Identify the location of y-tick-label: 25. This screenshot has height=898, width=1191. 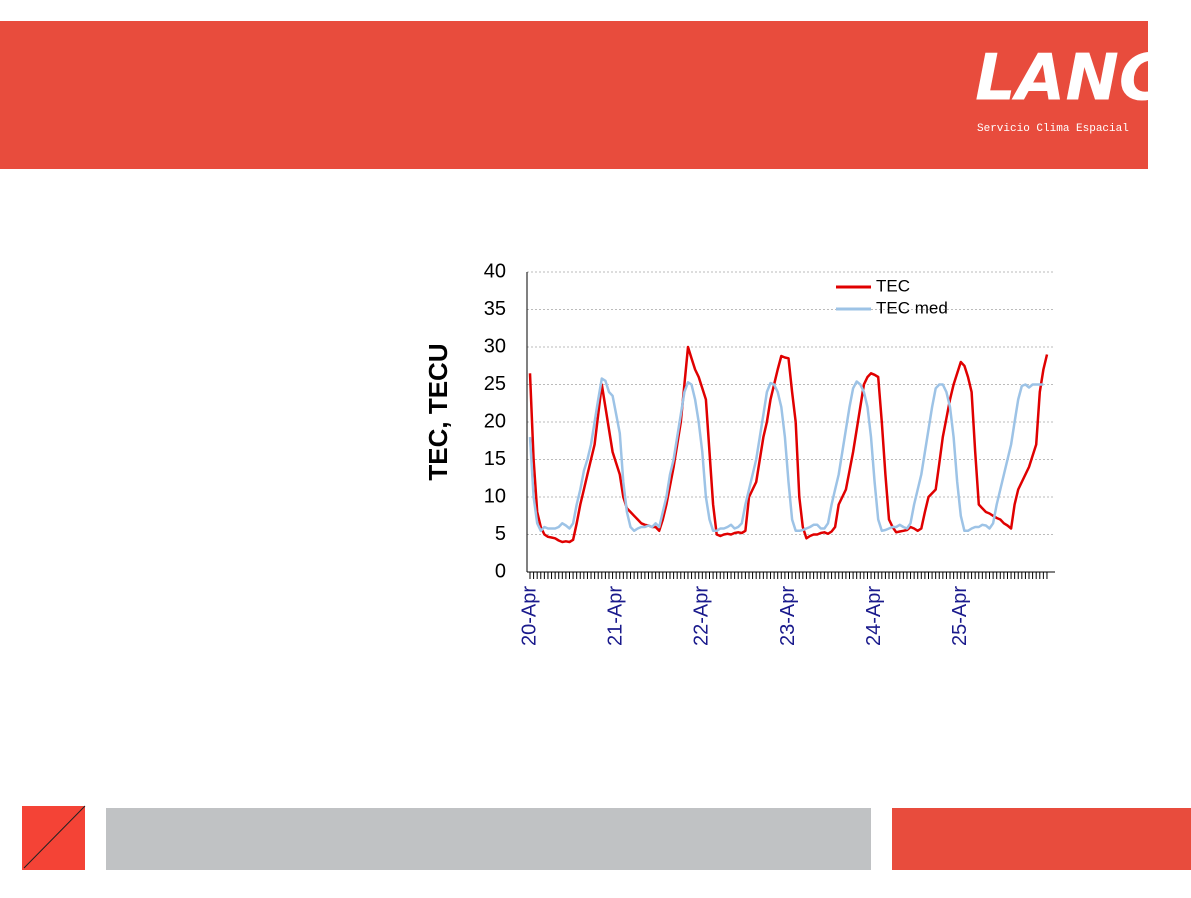
(495, 384).